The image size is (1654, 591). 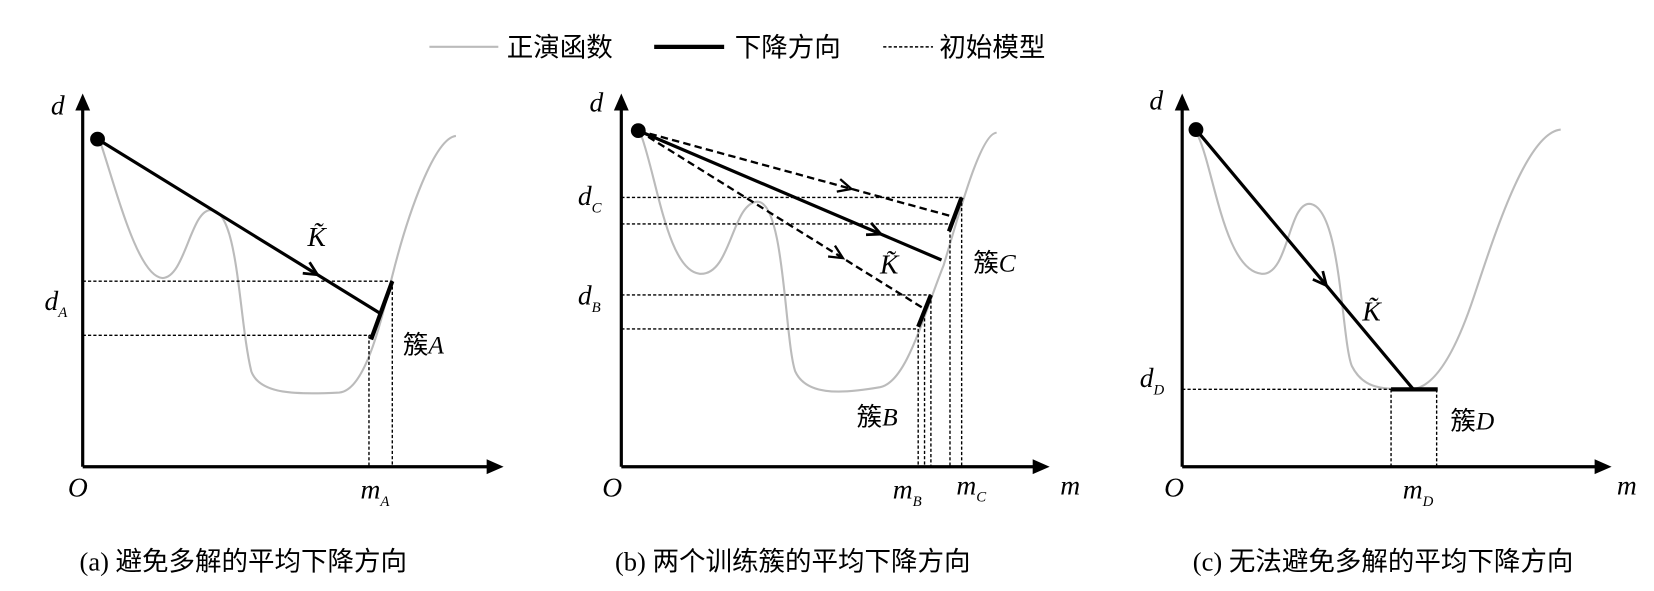 I want to click on legend-label: 下降方向, so click(x=788, y=47).